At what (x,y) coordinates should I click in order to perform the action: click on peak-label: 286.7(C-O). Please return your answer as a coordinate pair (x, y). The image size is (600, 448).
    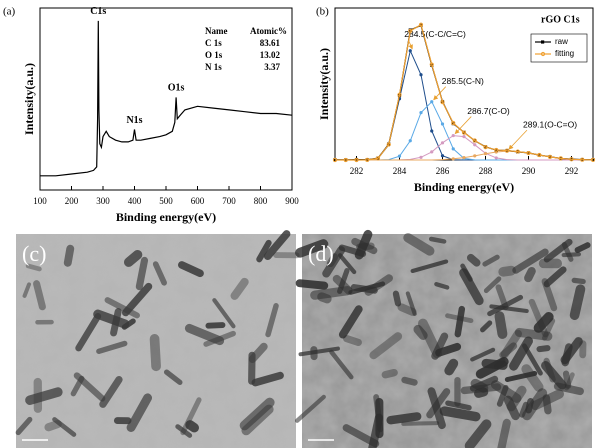
    Looking at the image, I should click on (488, 111).